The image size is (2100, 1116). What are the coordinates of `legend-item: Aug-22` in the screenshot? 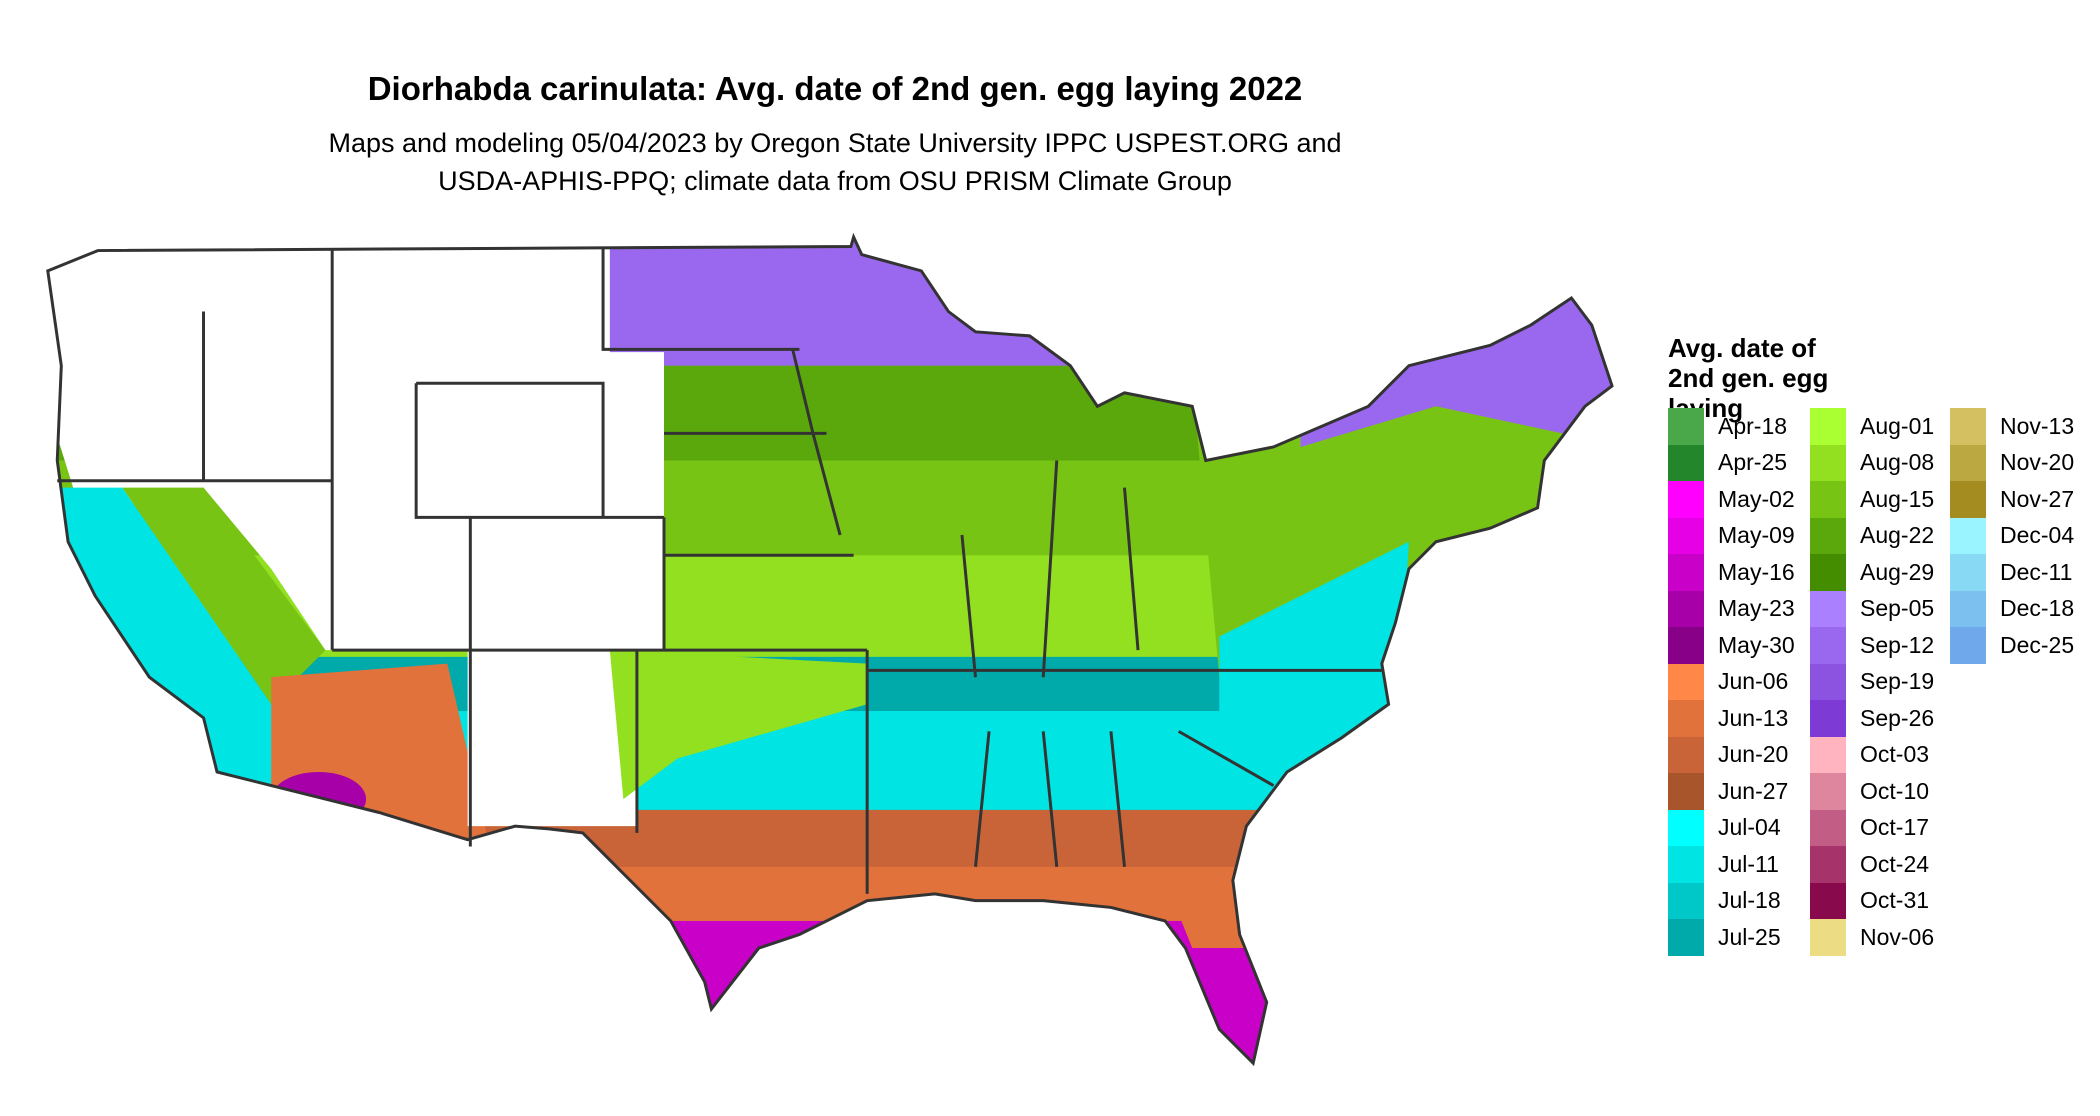 It's located at (1872, 535).